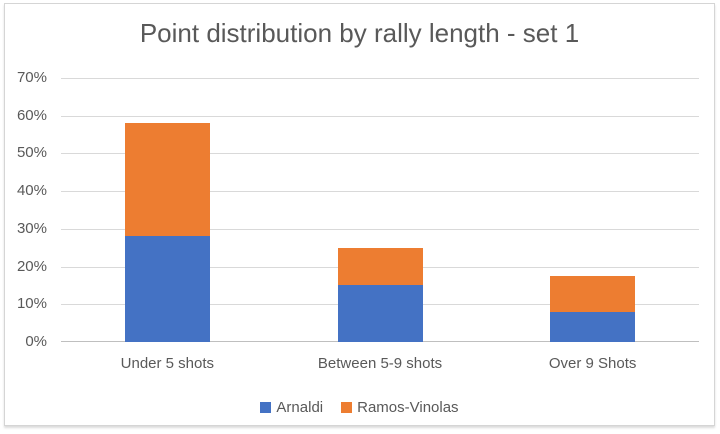  What do you see at coordinates (167, 363) in the screenshot?
I see `x-axis-category-label: Under 5 shots` at bounding box center [167, 363].